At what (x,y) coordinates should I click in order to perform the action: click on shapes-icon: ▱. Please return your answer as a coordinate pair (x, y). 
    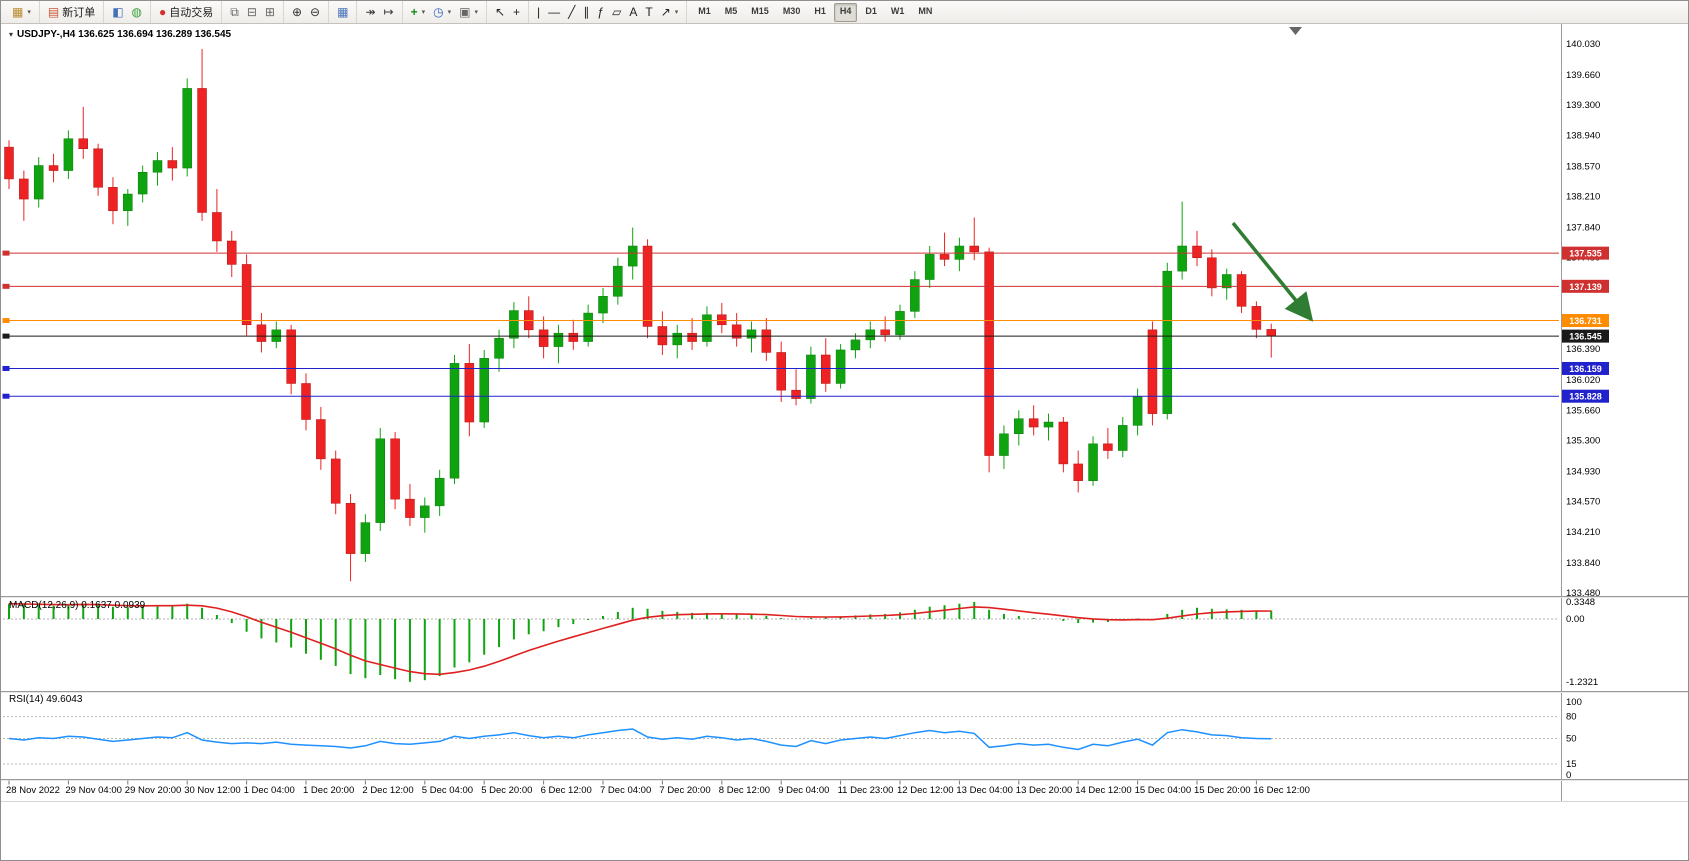
    Looking at the image, I should click on (617, 12).